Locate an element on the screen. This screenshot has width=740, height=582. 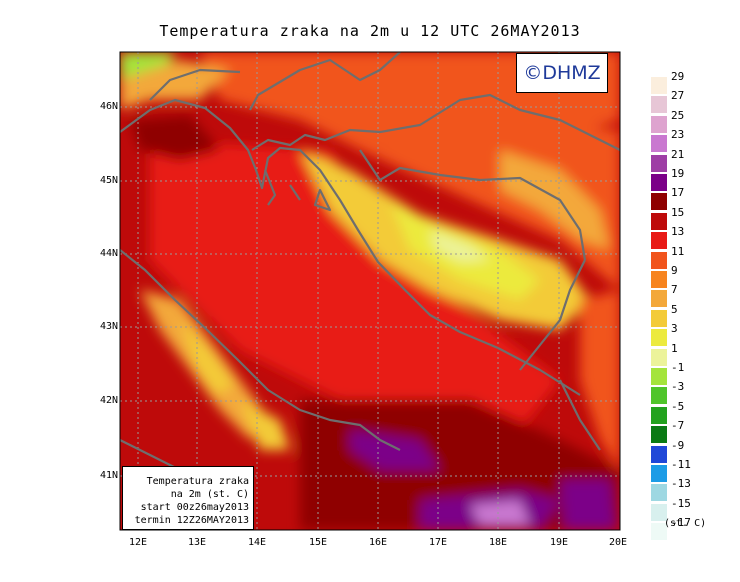
legend-label: 9 is located at coordinates (674, 270).